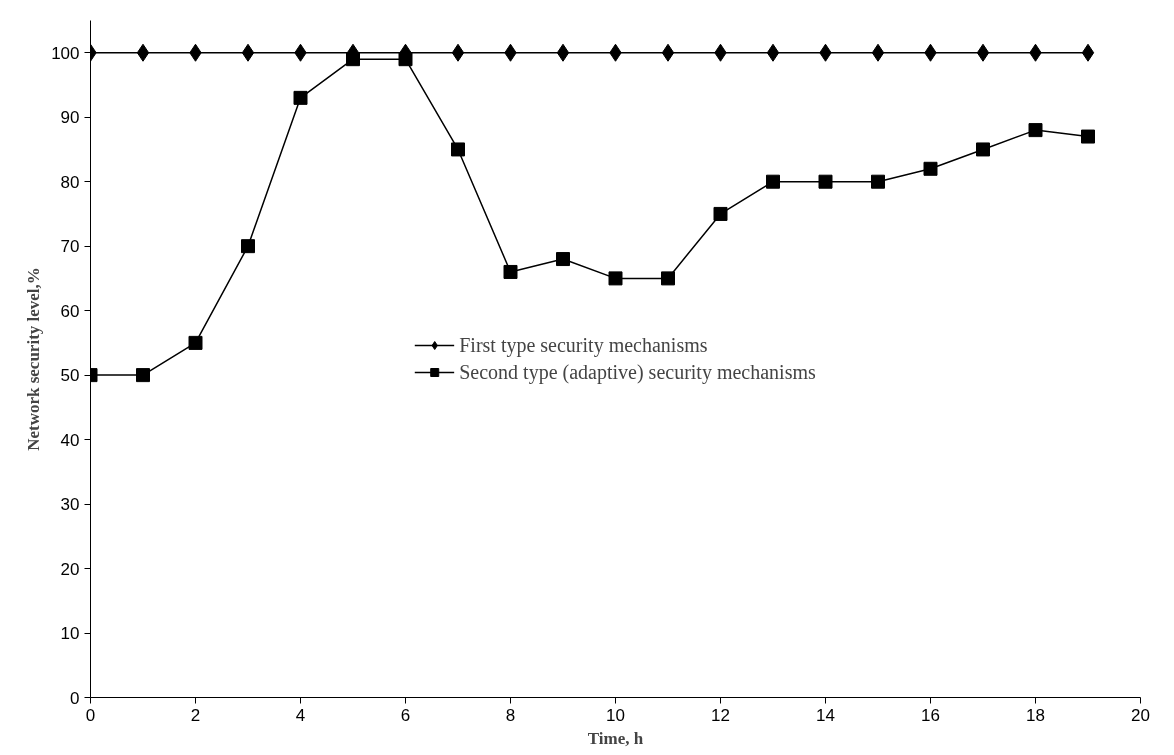  What do you see at coordinates (583, 345) in the screenshot?
I see `legend-label: First type security mechanisms` at bounding box center [583, 345].